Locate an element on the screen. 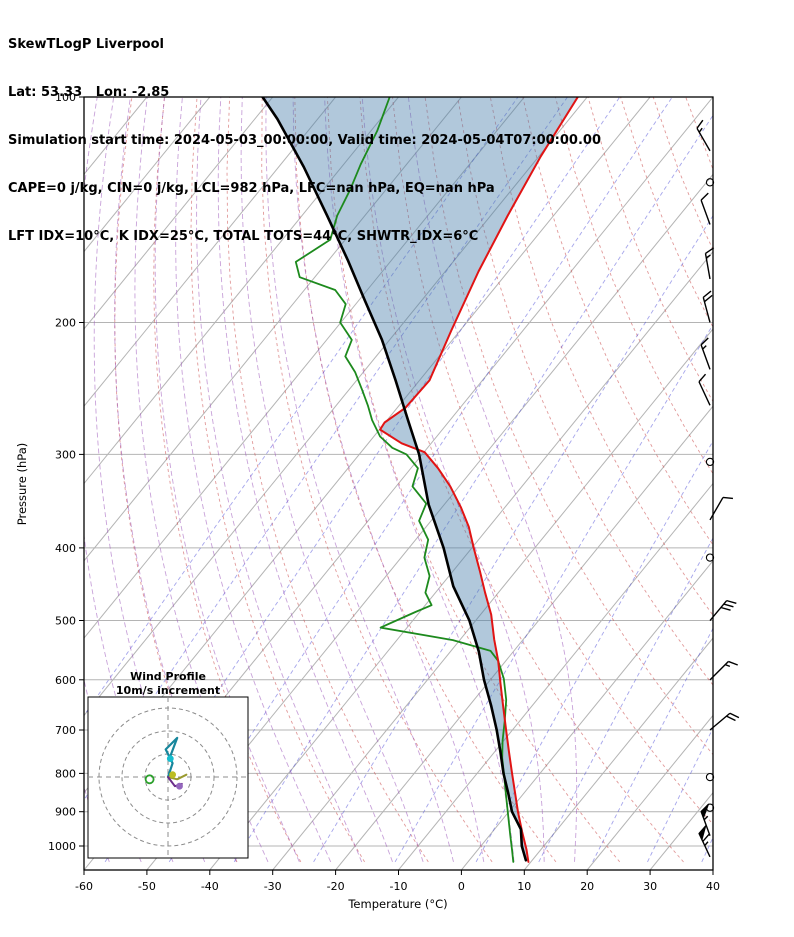 This screenshot has width=794, height=937. x-tick-label: 0 is located at coordinates (461, 886).